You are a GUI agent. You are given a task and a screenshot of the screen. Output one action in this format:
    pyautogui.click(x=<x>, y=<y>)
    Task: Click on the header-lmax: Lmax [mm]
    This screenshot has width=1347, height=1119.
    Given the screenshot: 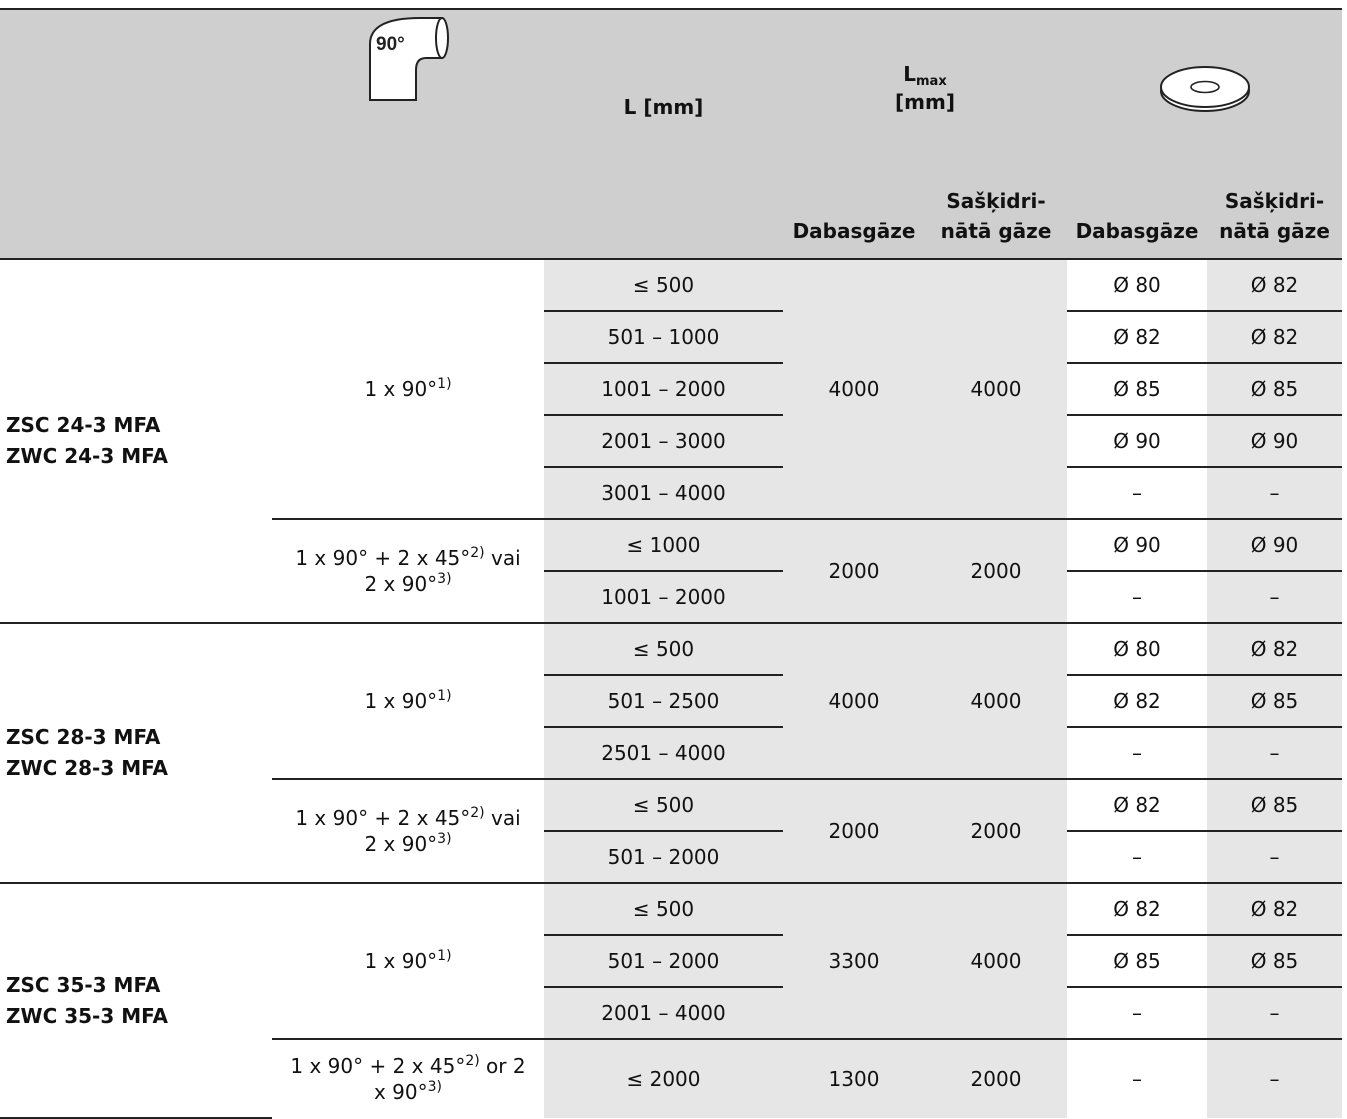 What is the action you would take?
    pyautogui.click(x=925, y=87)
    